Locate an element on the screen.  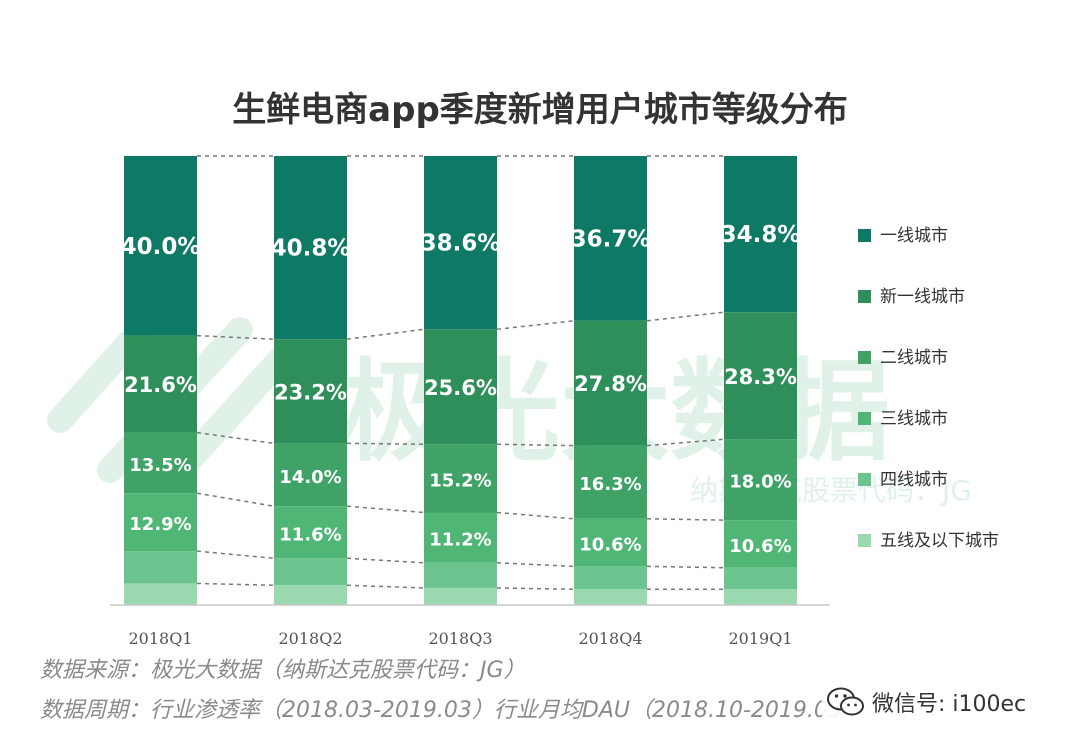
bar-value-label: 11.2% is located at coordinates (460, 540).